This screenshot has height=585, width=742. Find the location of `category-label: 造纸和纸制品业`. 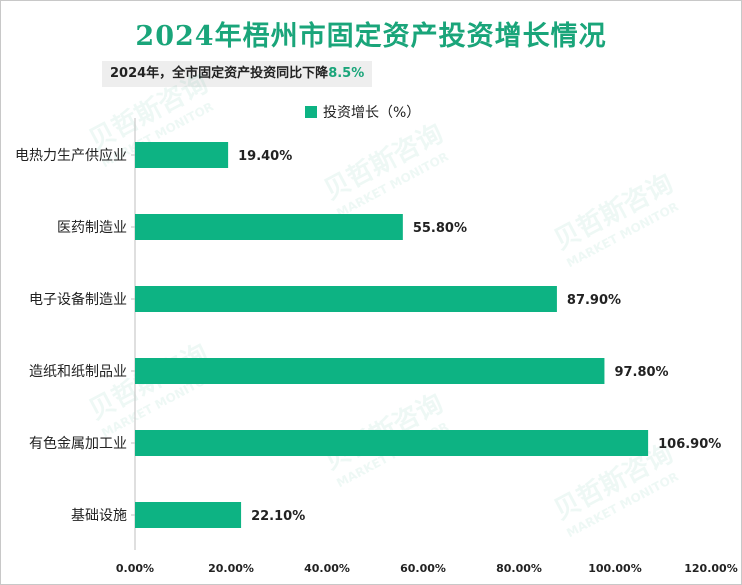

category-label: 造纸和纸制品业 is located at coordinates (78, 372).